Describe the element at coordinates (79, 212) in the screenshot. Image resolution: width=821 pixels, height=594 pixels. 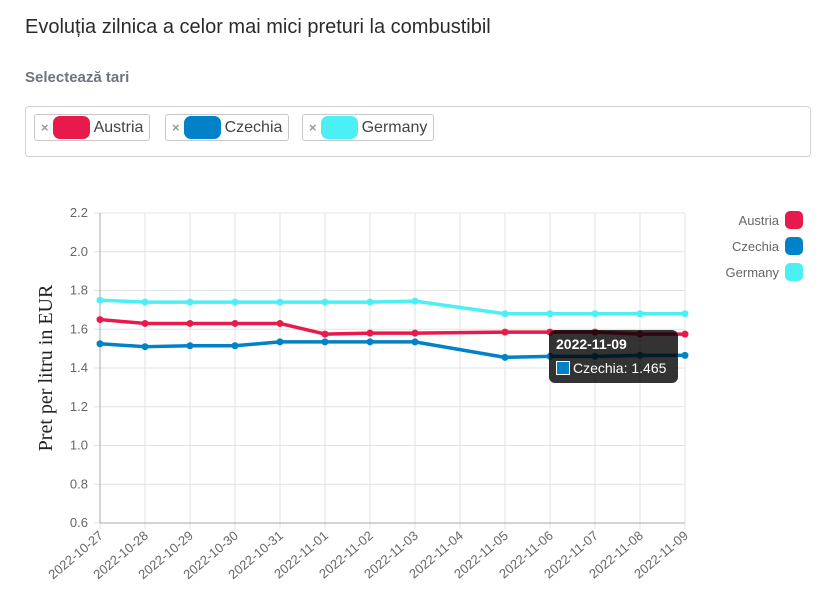
I see `y-tick-label: 2.2` at that location.